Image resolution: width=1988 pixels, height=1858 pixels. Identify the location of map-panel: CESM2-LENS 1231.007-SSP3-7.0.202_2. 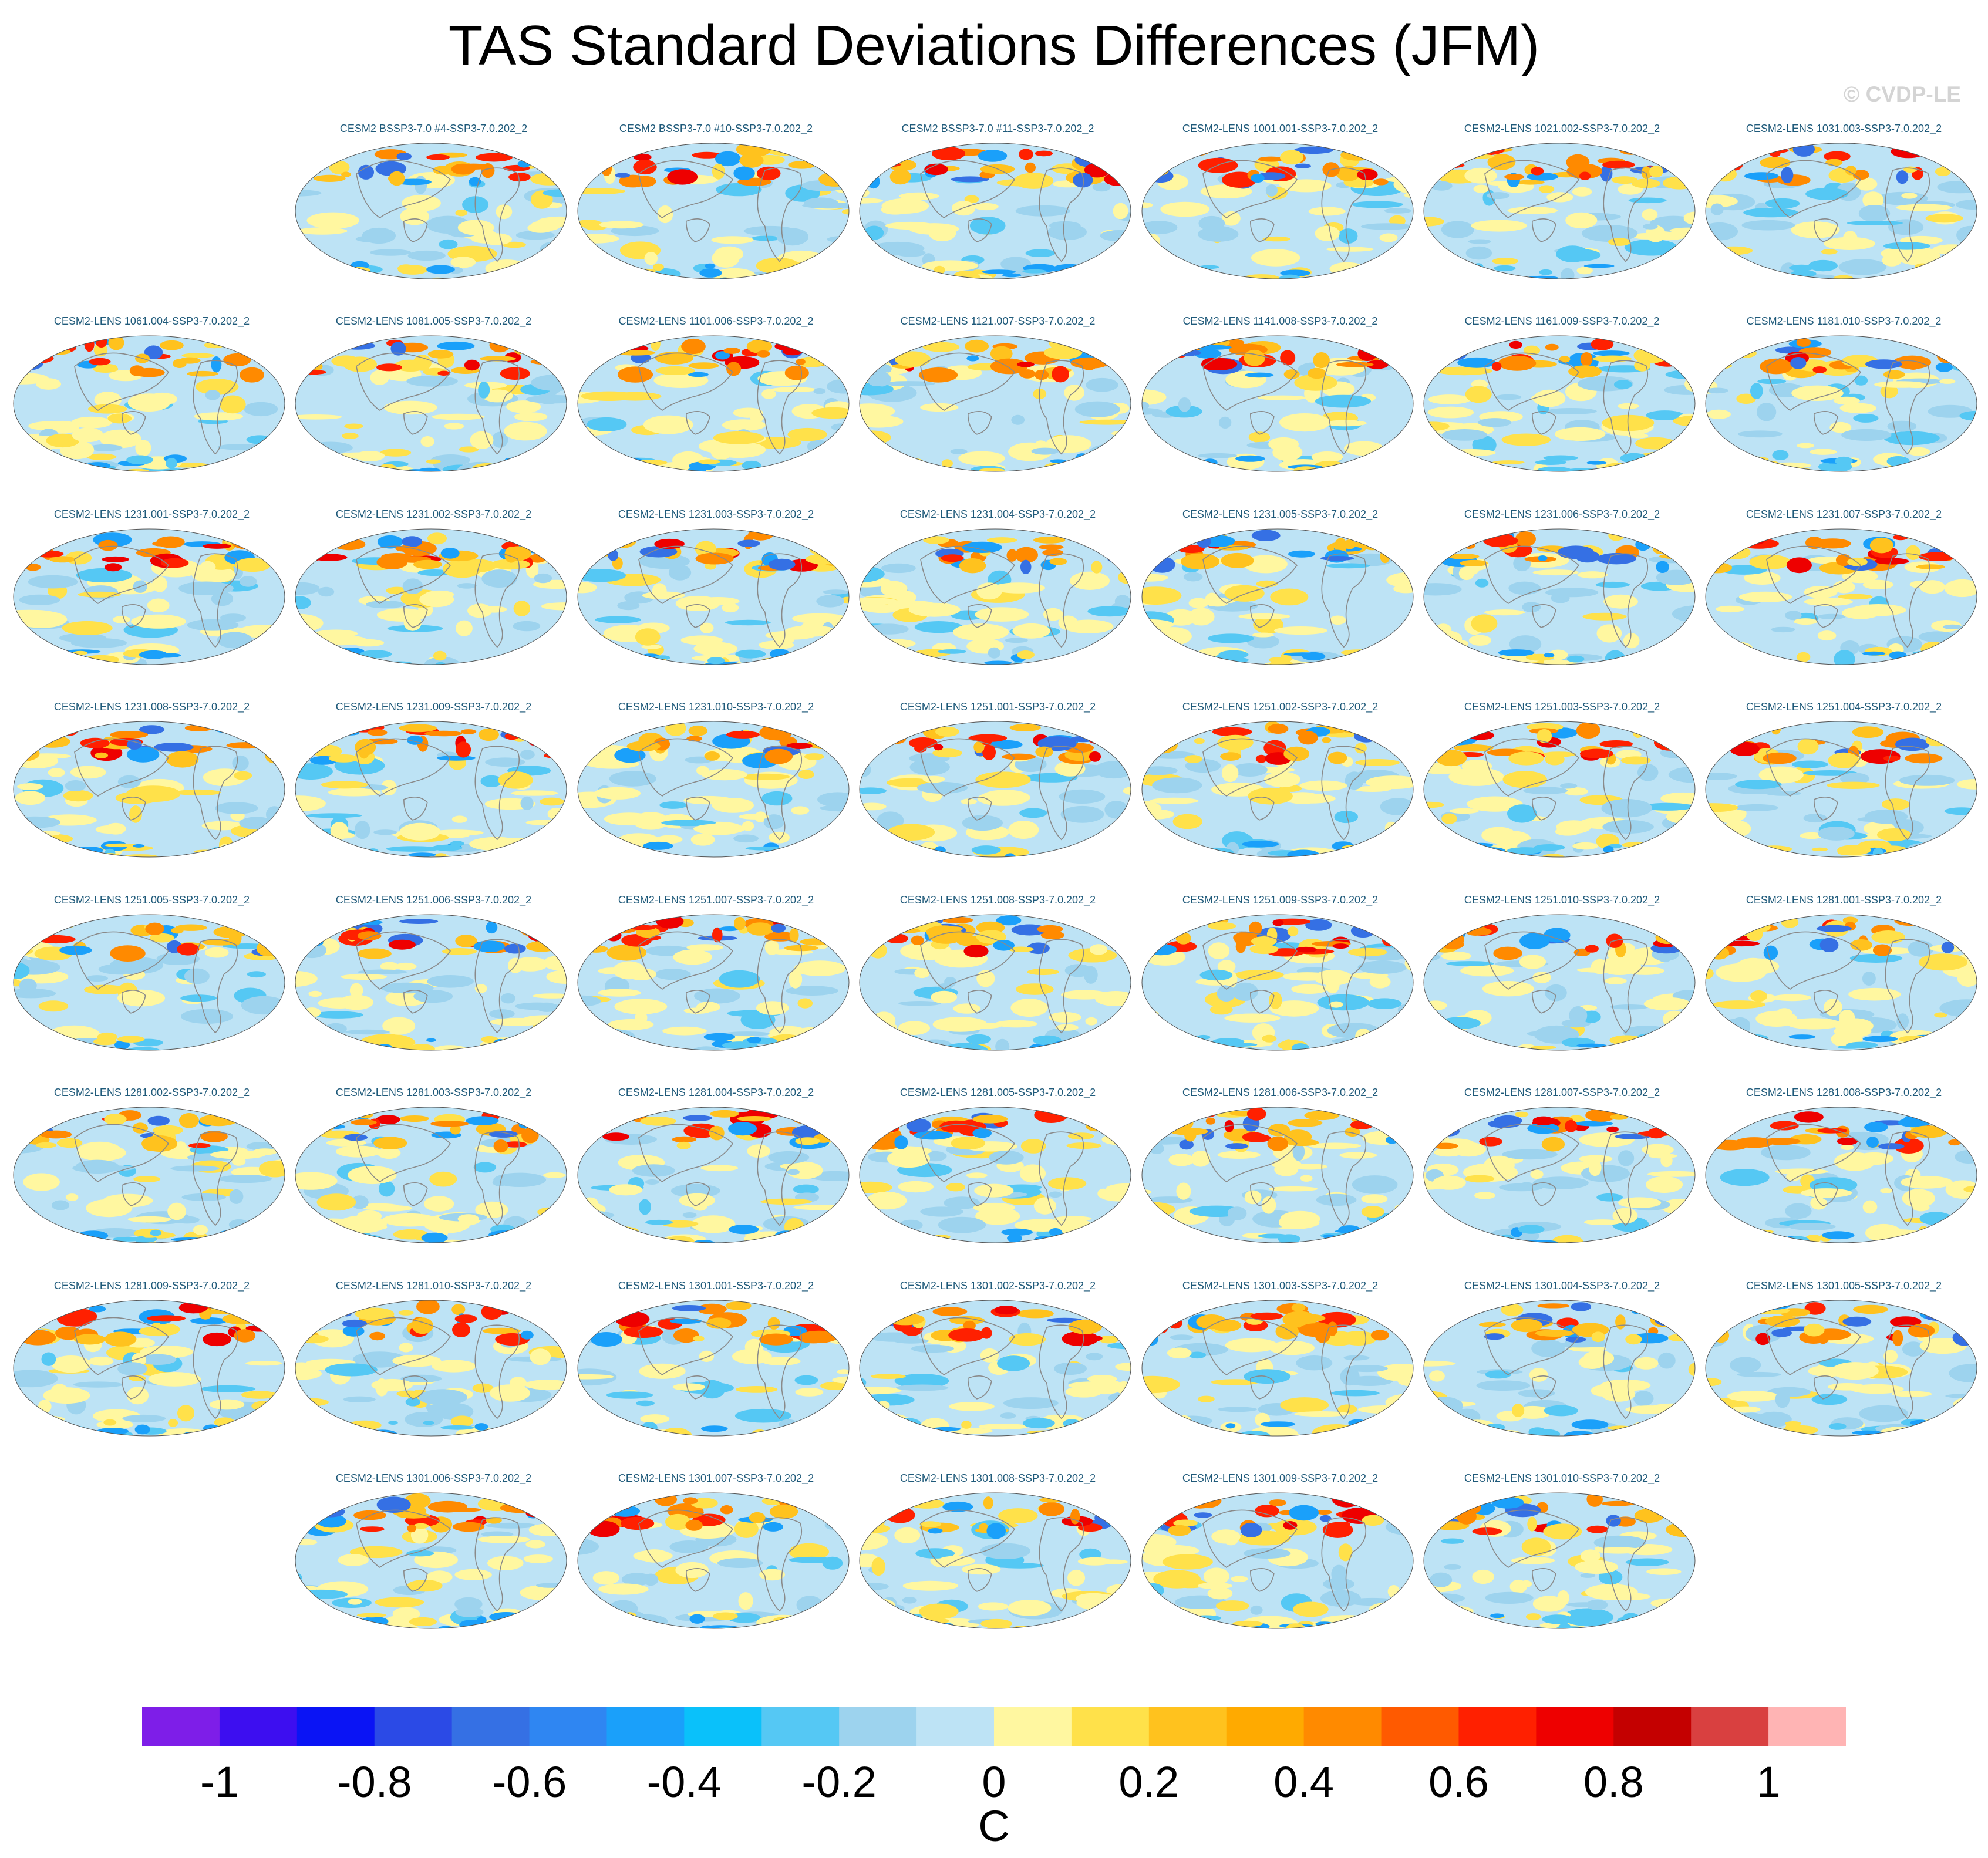
(1844, 604).